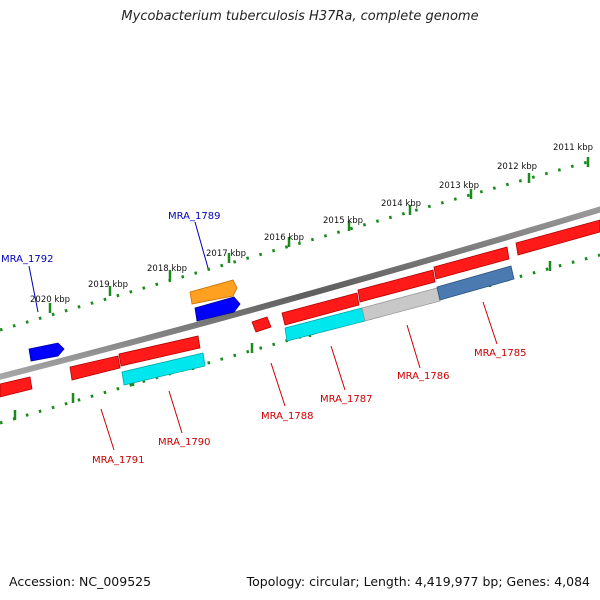  What do you see at coordinates (573, 148) in the screenshot?
I see `scale-label: 2011 kbp` at bounding box center [573, 148].